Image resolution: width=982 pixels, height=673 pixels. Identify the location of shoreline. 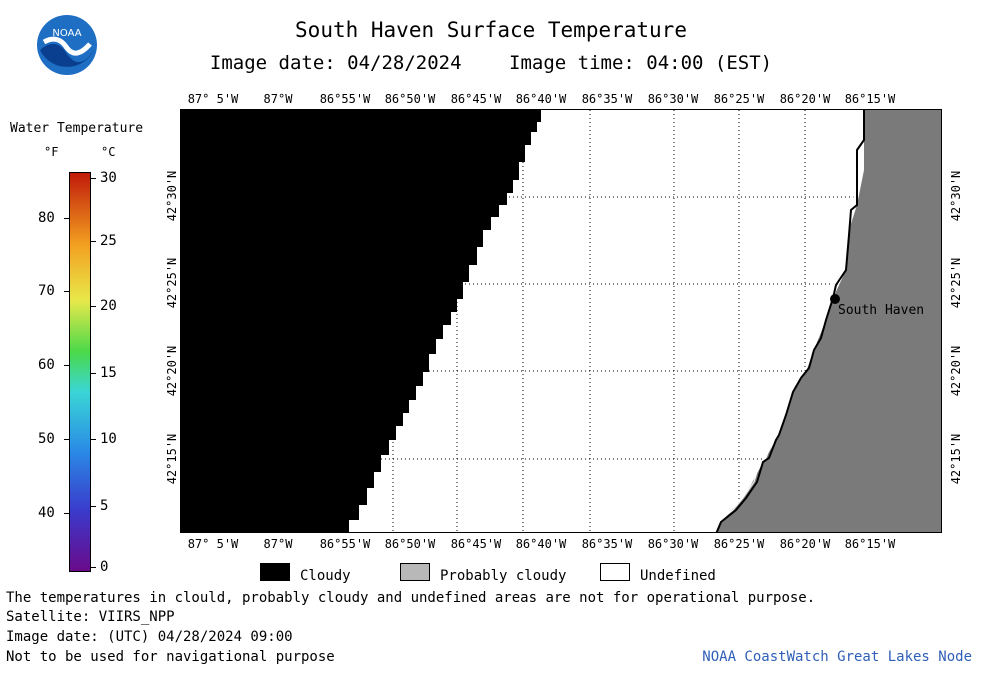
(790, 321).